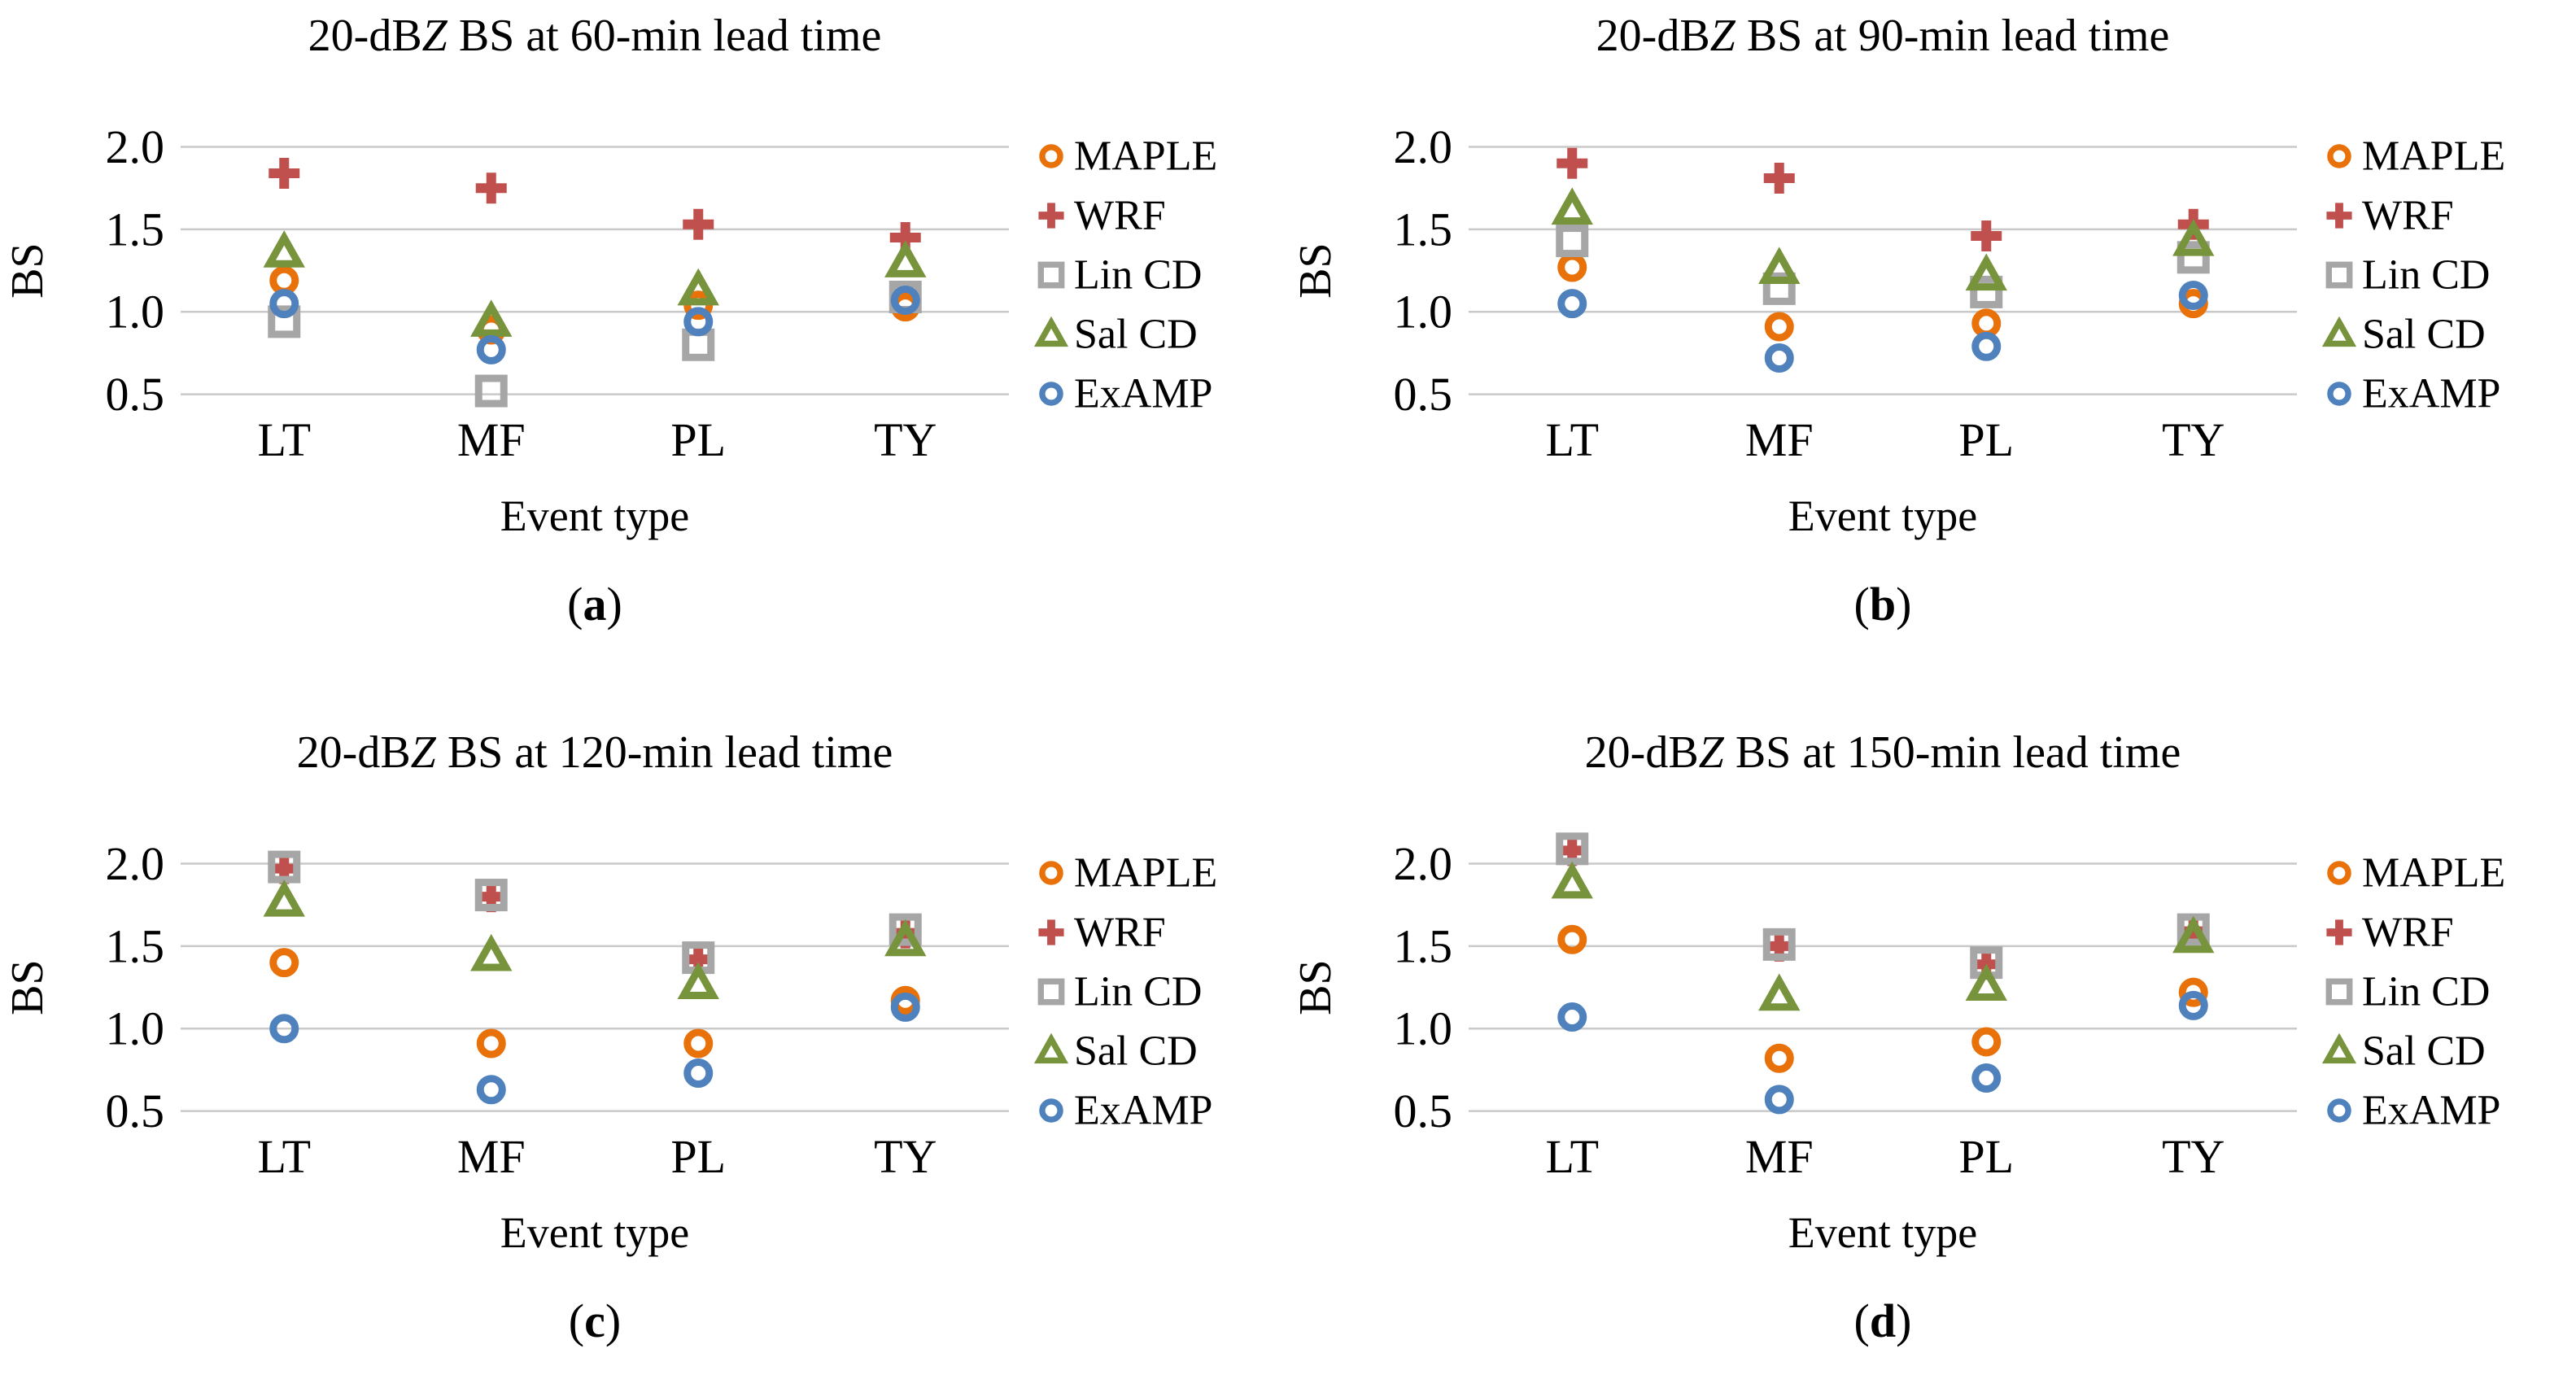  Describe the element at coordinates (1423, 1111) in the screenshot. I see `y-tick-label: 0.5` at that location.